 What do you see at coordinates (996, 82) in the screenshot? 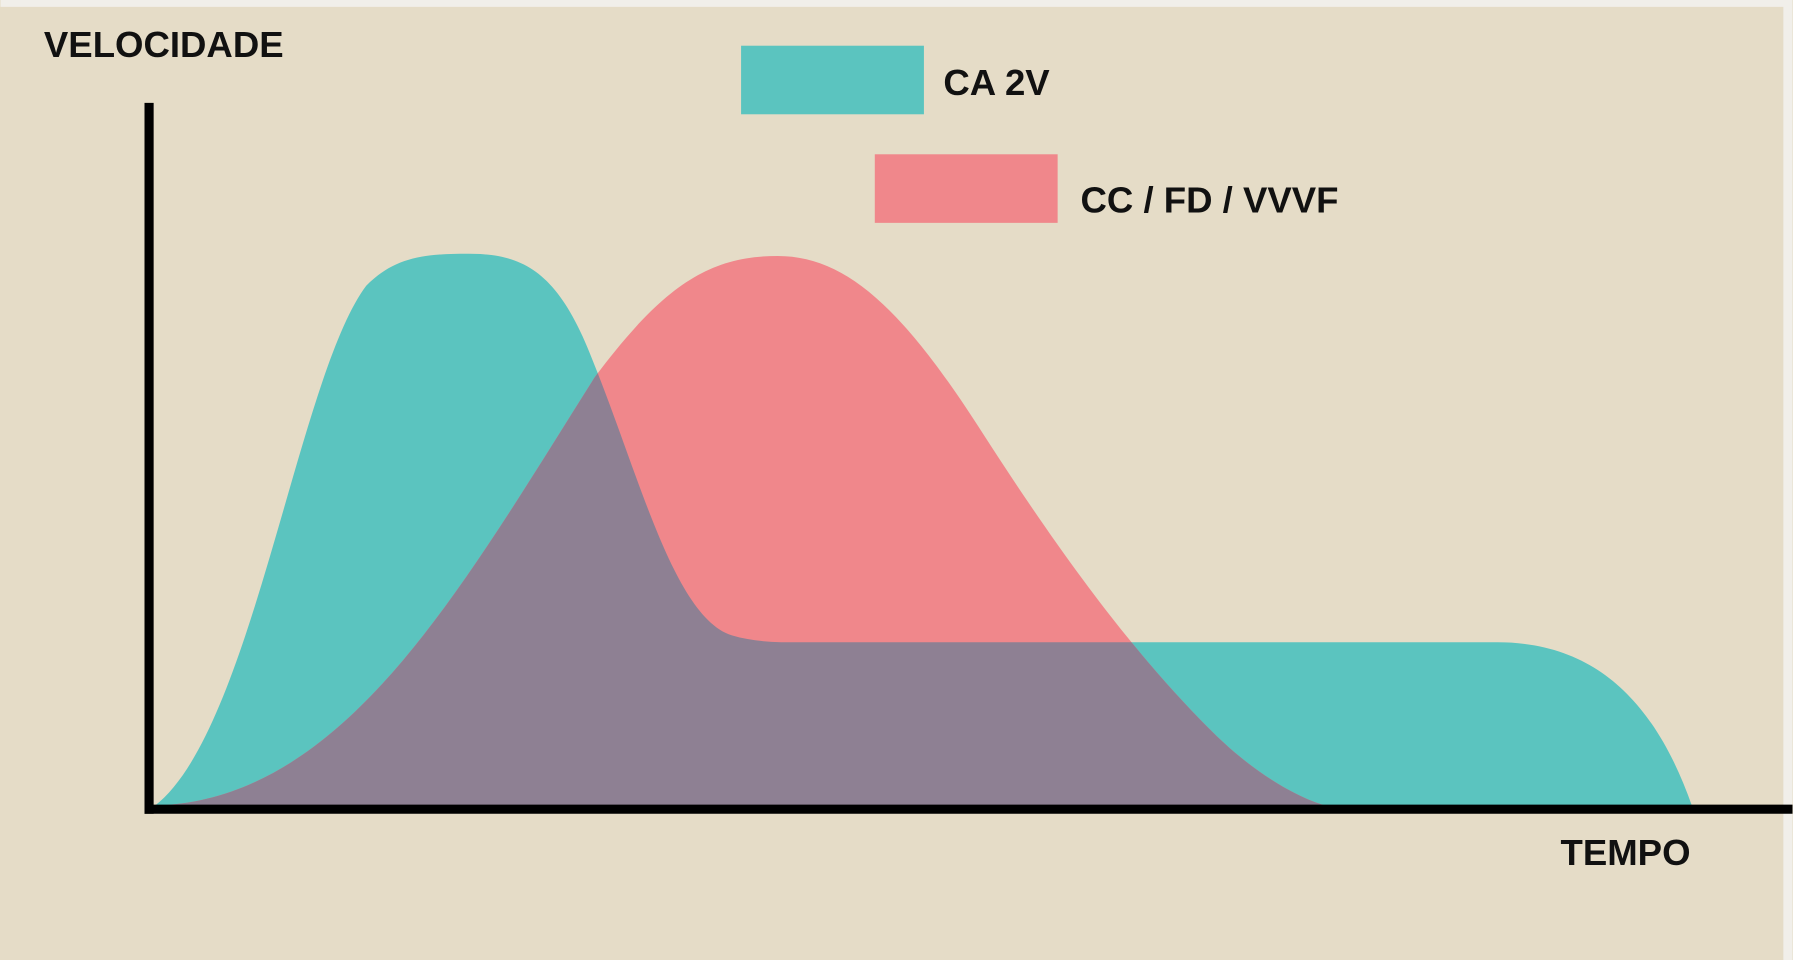
I see `legend-label: CA 2V` at bounding box center [996, 82].